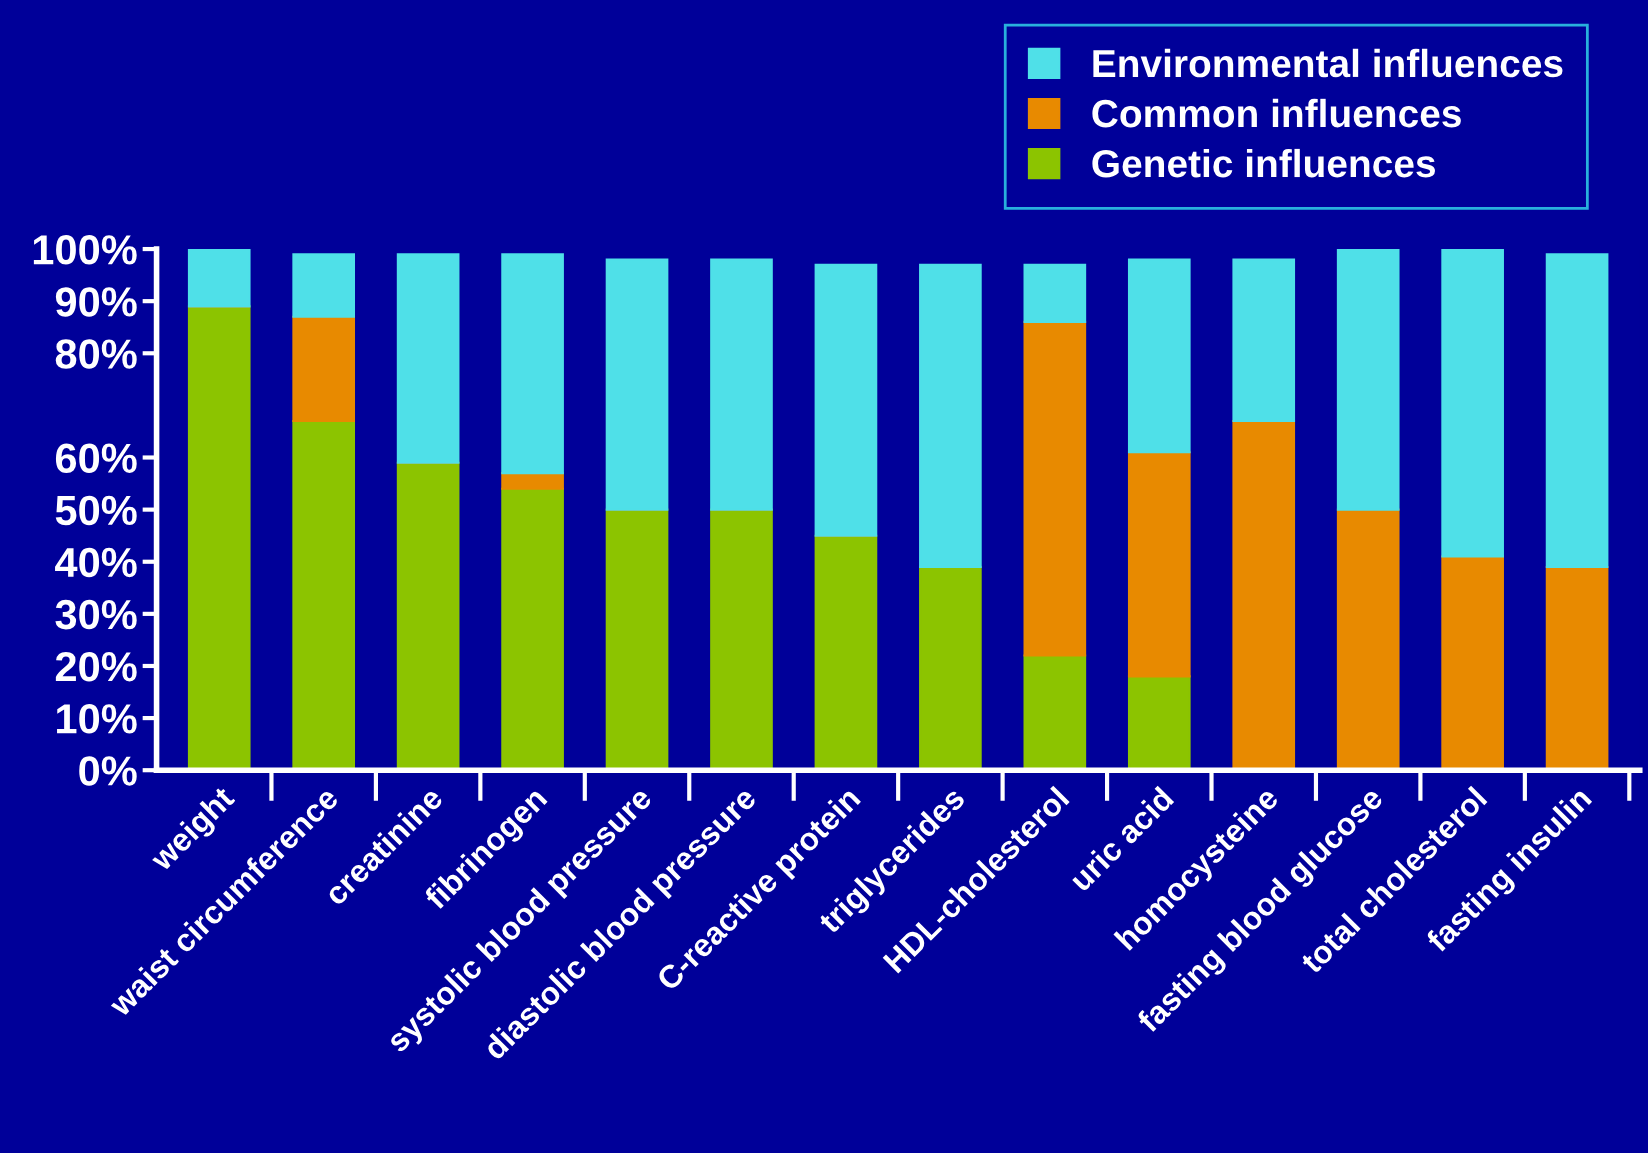 Image resolution: width=1648 pixels, height=1153 pixels. Describe the element at coordinates (96, 510) in the screenshot. I see `y-tick-label: 50%` at that location.